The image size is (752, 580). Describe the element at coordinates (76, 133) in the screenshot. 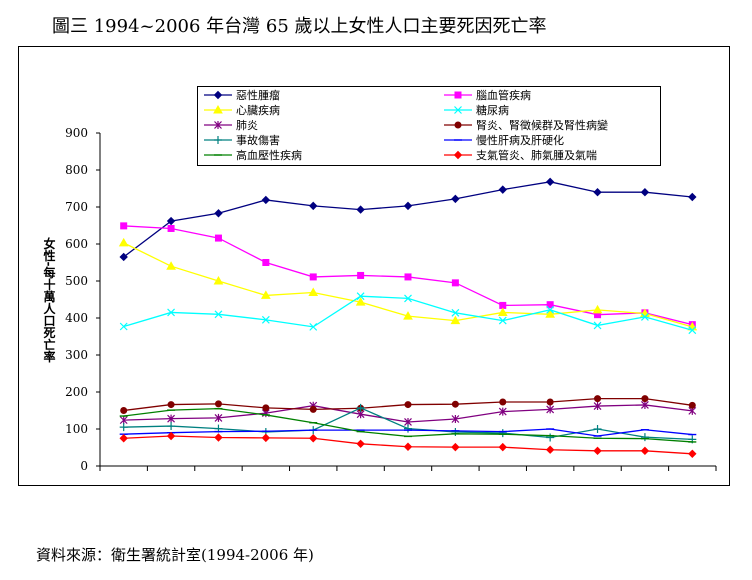

I see `y-tick-label: 900` at that location.